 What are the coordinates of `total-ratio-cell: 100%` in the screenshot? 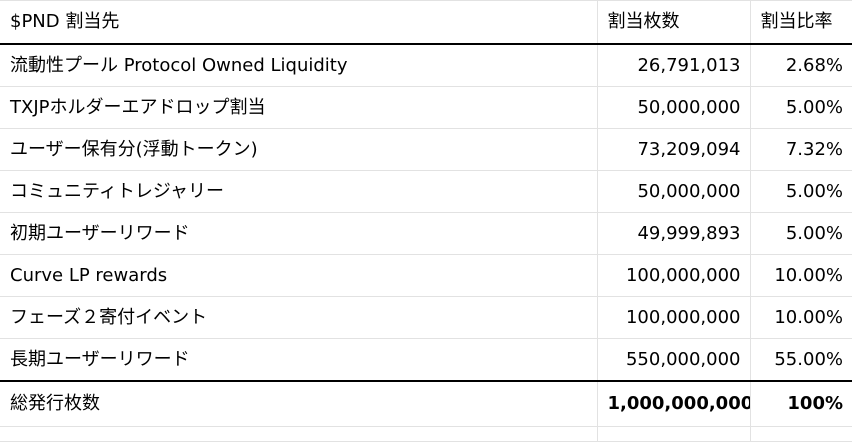 It's located at (800, 404).